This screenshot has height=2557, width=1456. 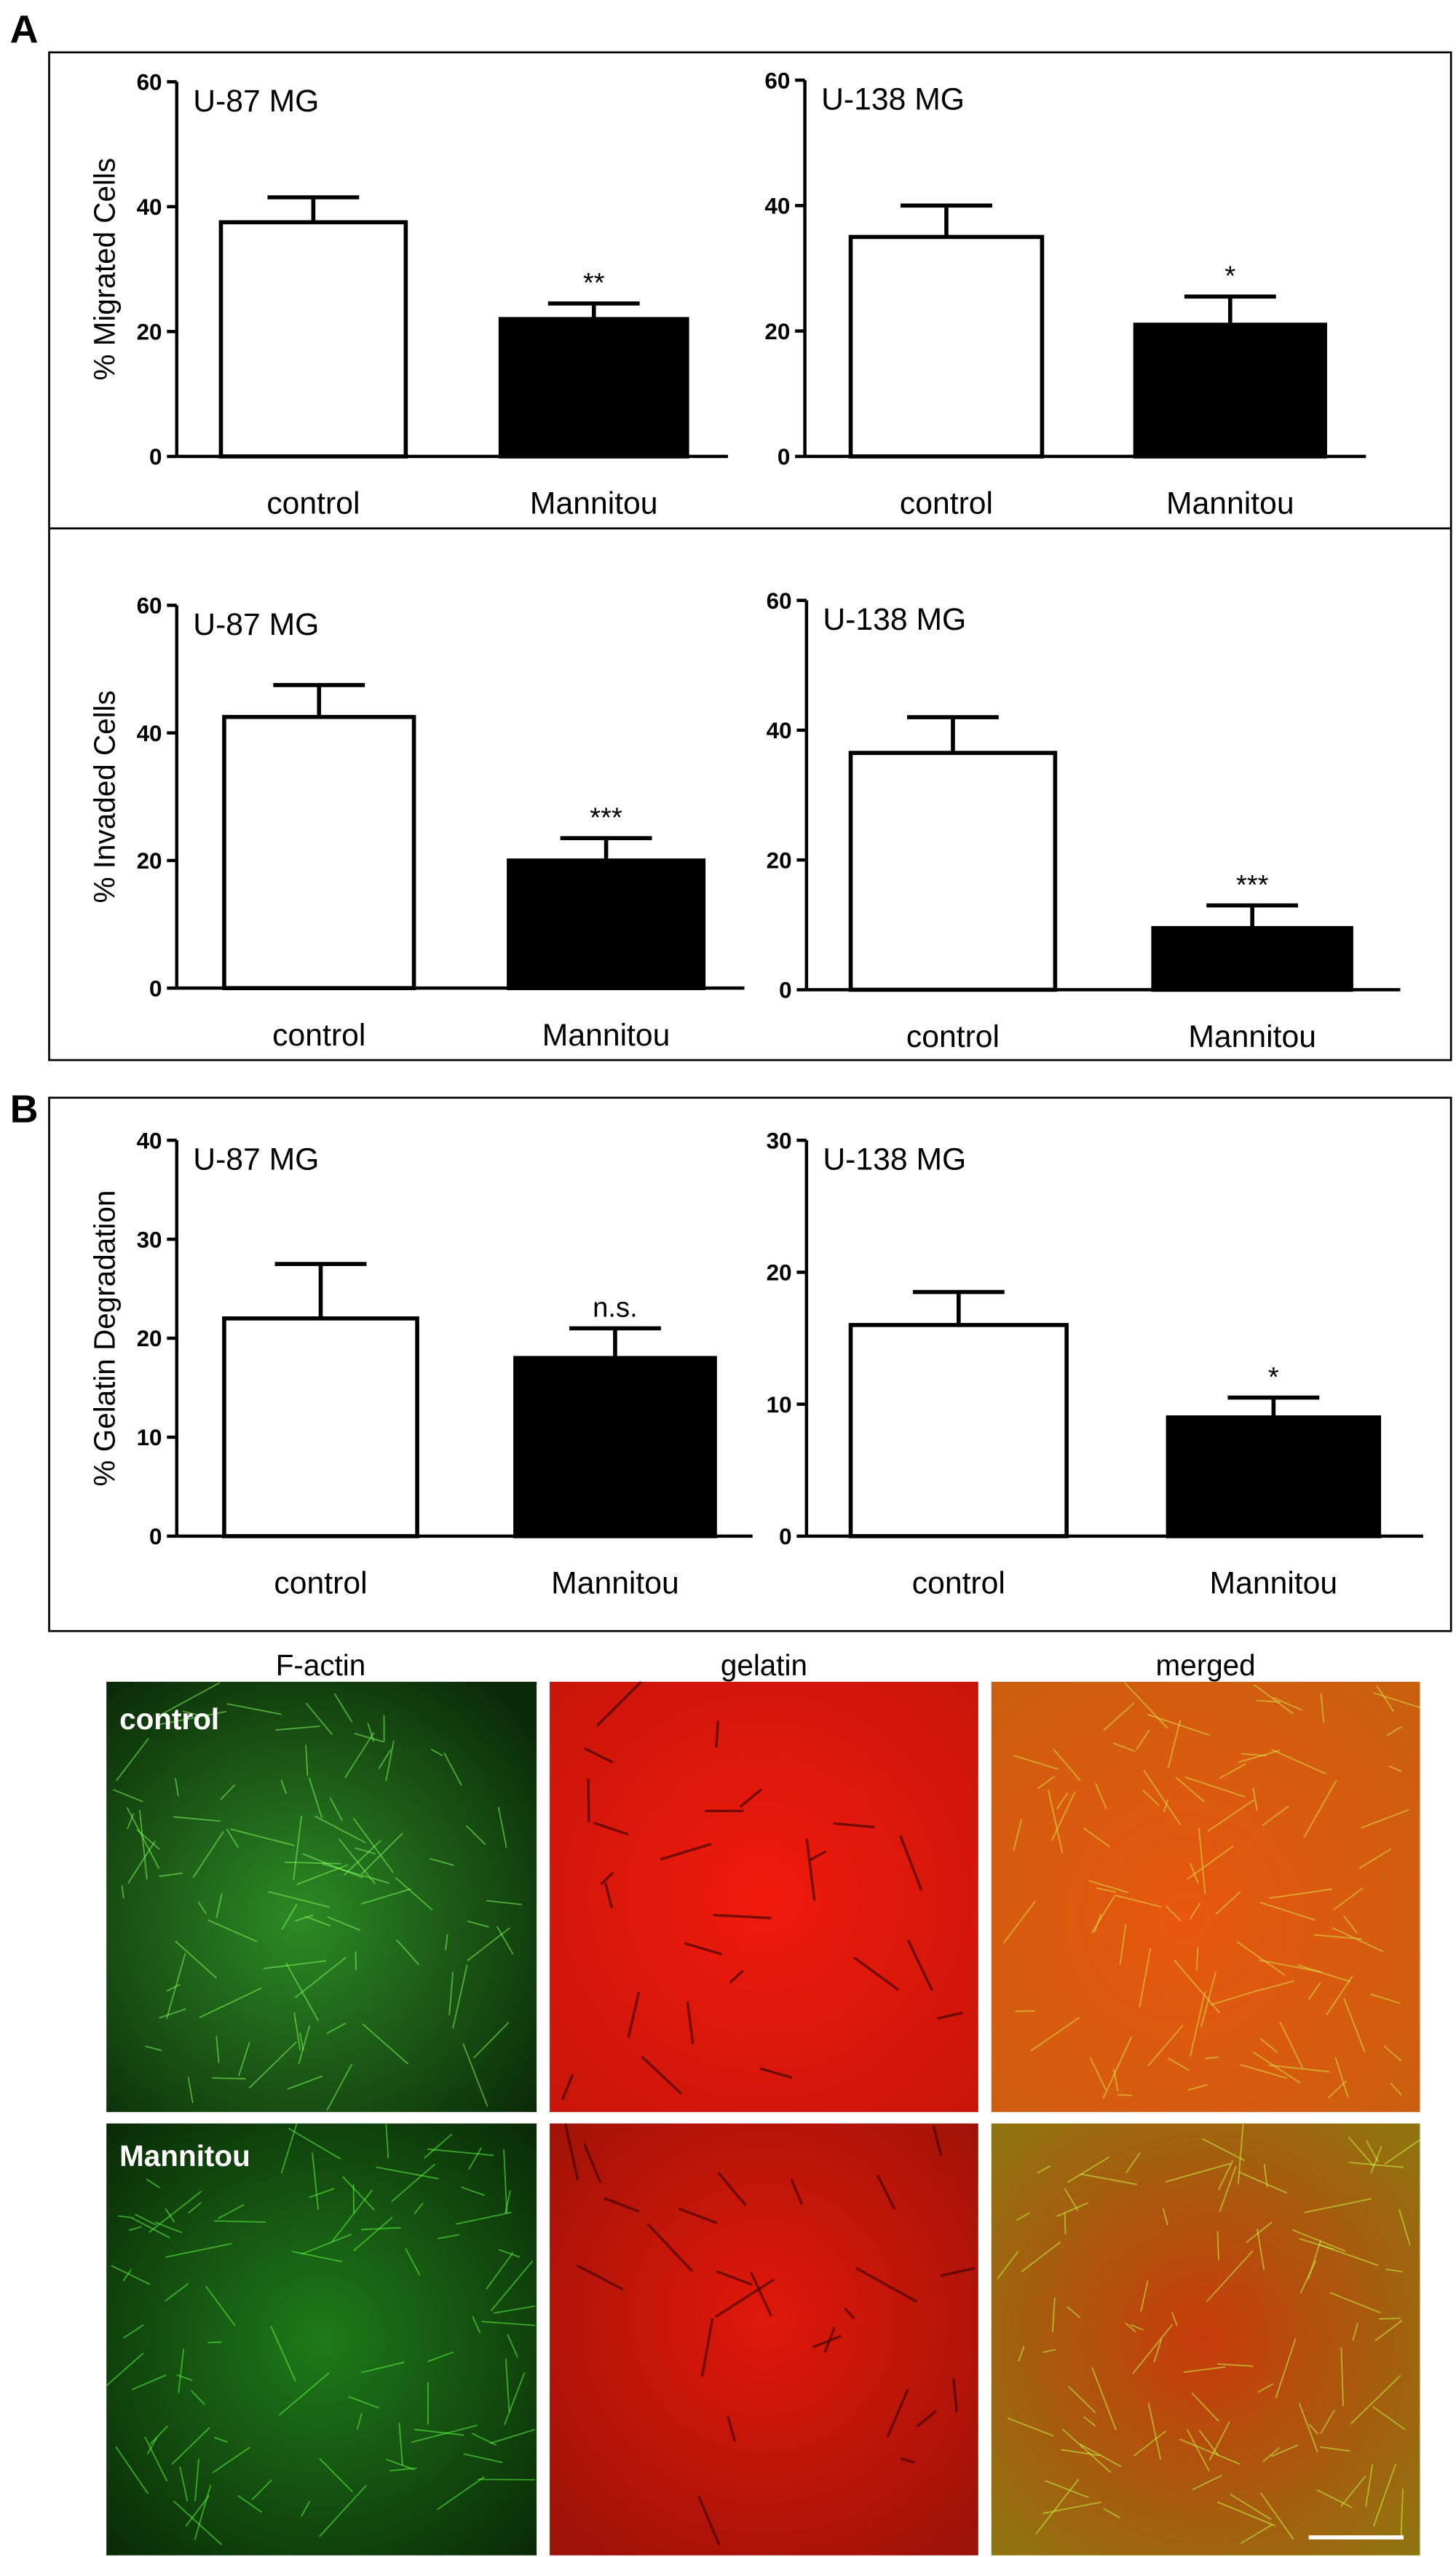 What do you see at coordinates (894, 619) in the screenshot?
I see `chart-title: U-138 MG` at bounding box center [894, 619].